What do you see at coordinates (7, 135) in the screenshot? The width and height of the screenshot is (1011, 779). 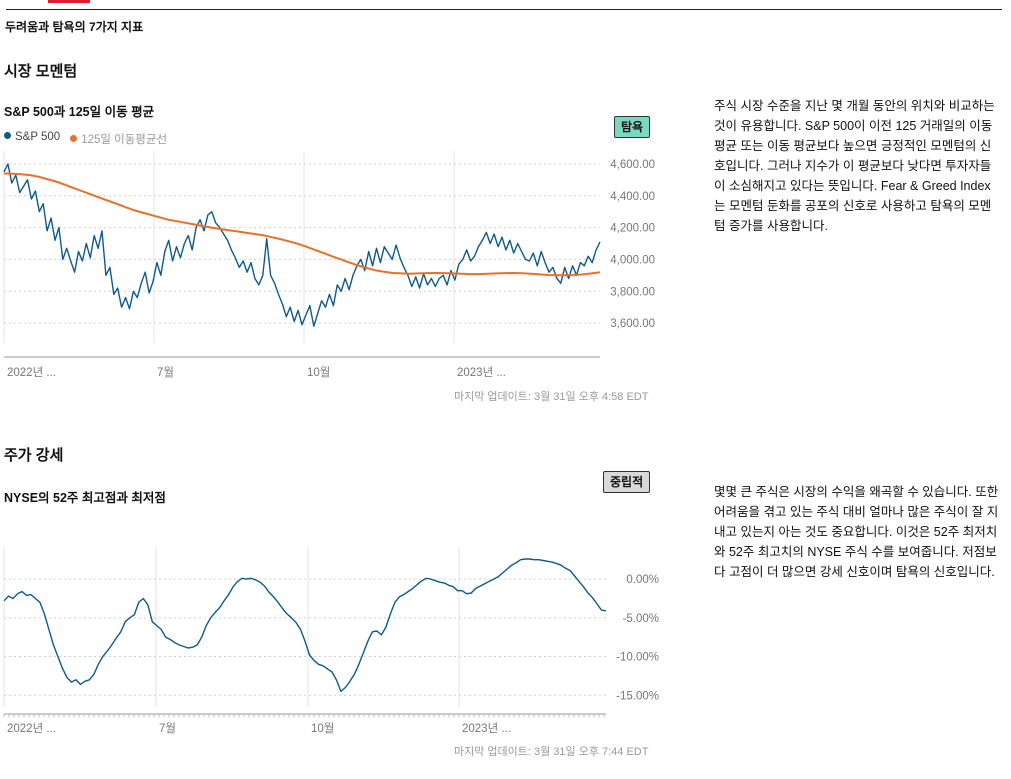 I see `legend-dot-sp500` at bounding box center [7, 135].